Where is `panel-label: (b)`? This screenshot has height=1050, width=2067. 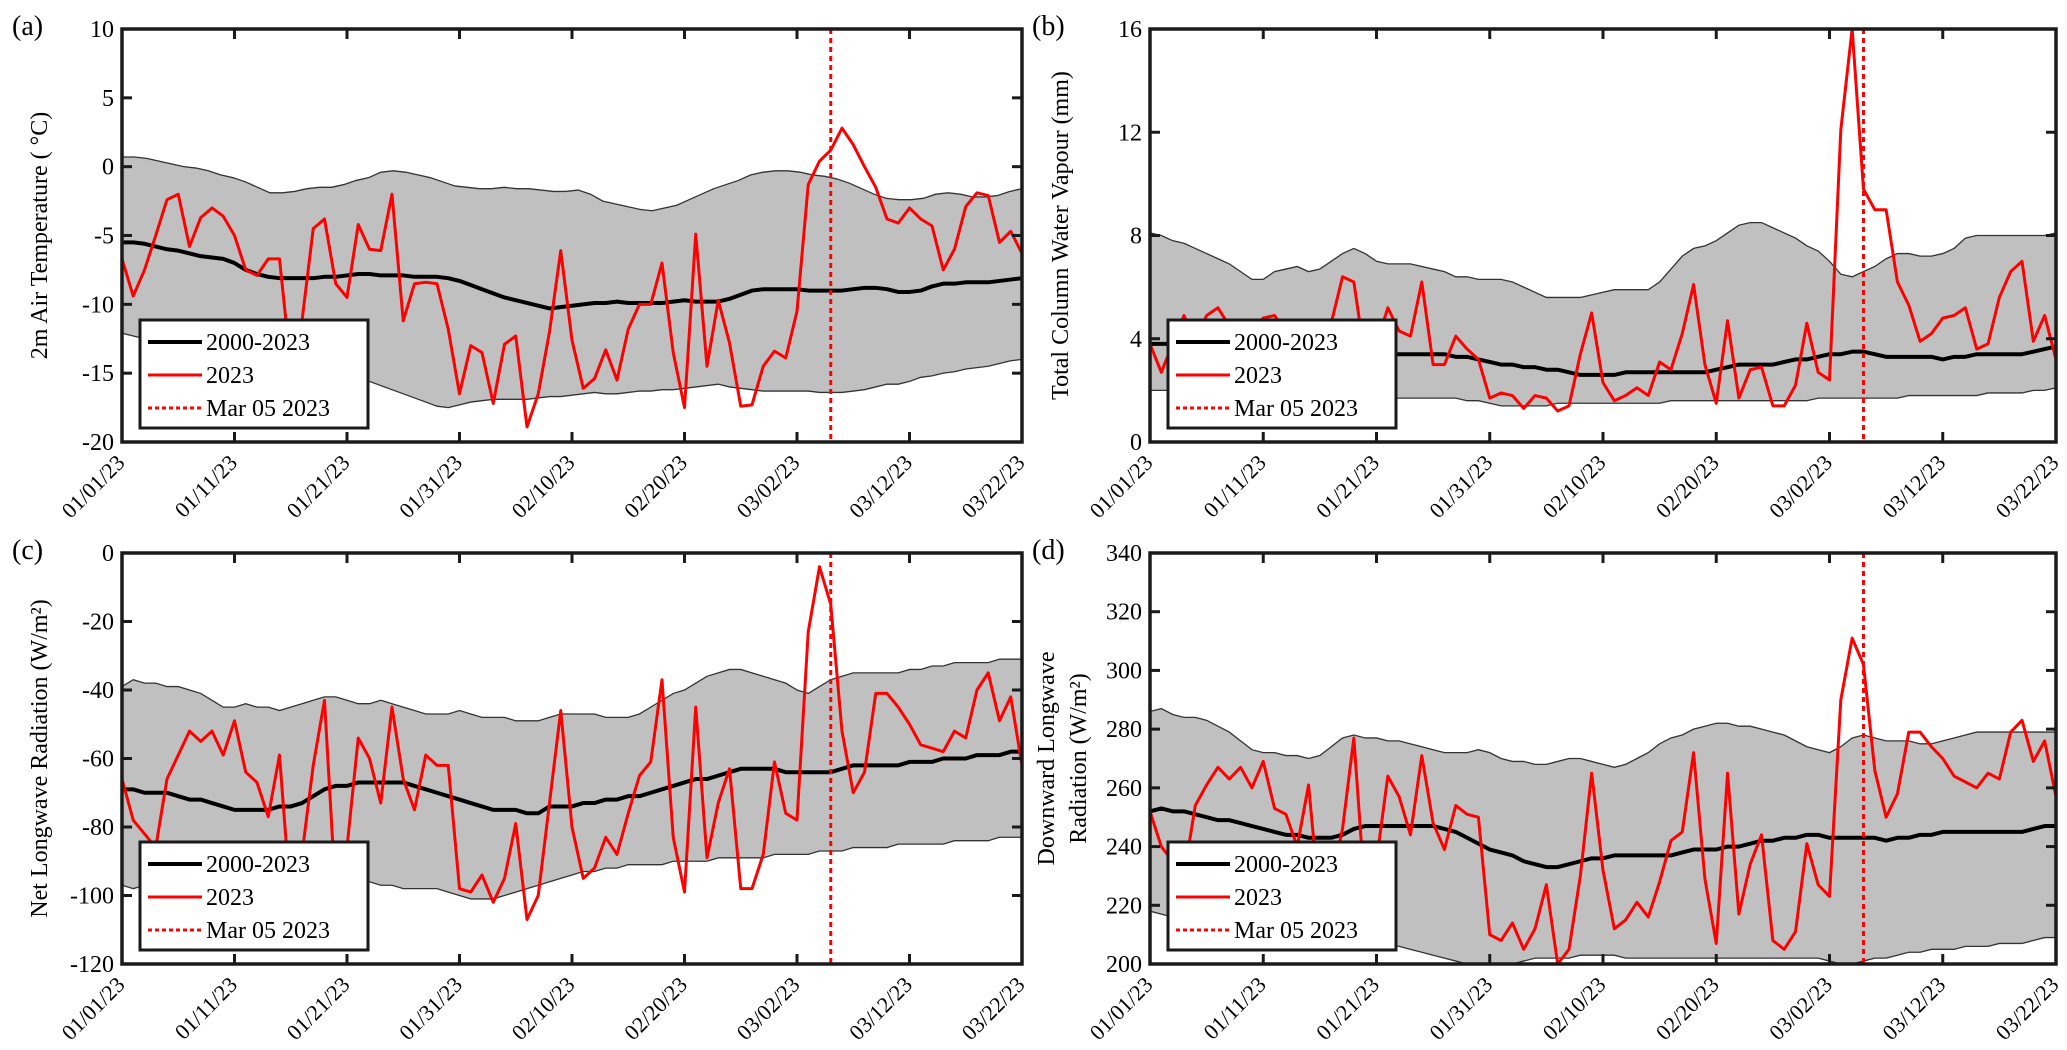
panel-label: (b) is located at coordinates (1048, 26).